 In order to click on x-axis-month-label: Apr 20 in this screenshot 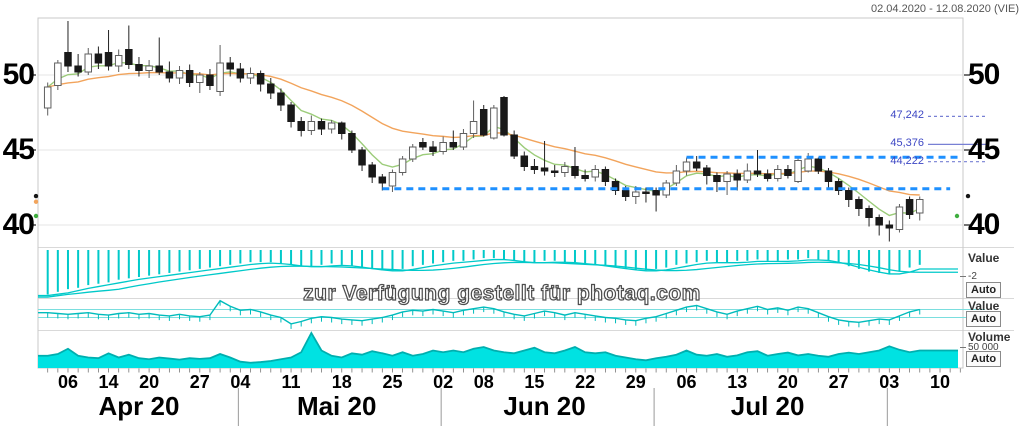, I will do `click(139, 406)`.